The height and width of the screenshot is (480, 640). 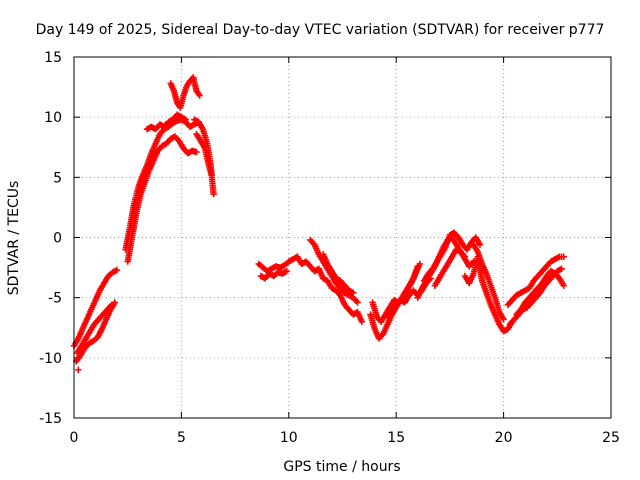 What do you see at coordinates (289, 438) in the screenshot?
I see `x-tick-label: 10` at bounding box center [289, 438].